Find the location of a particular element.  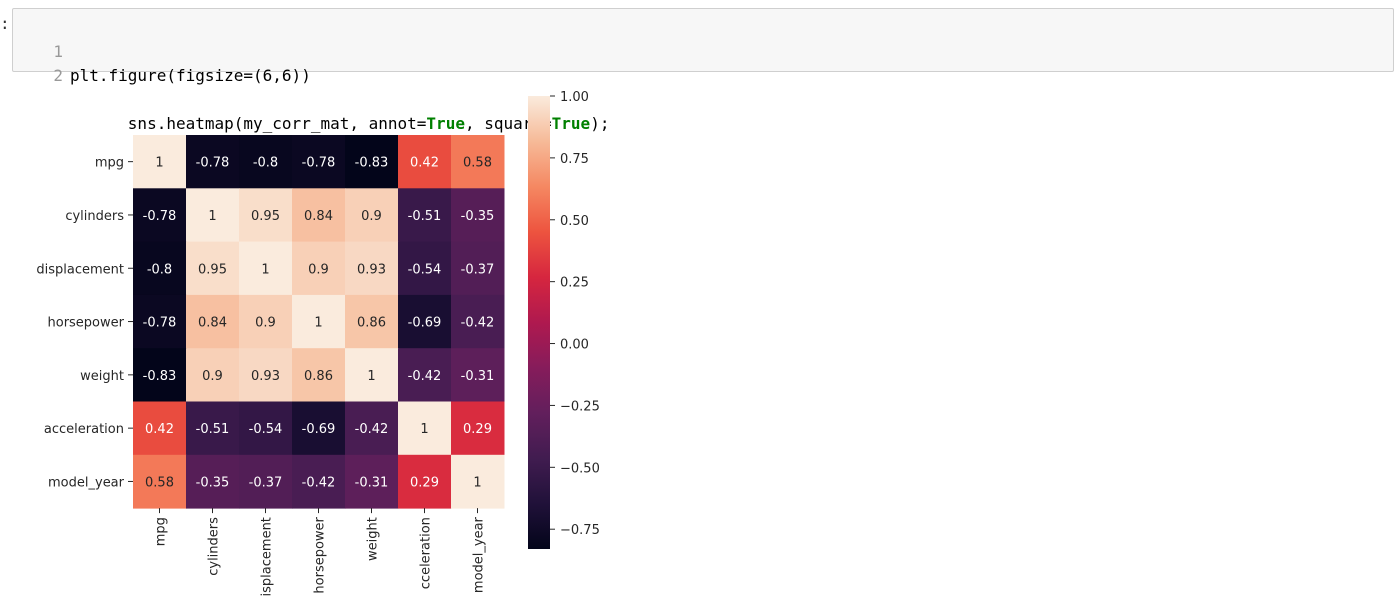

code-text: plt.figure(figsize=(6,6)) is located at coordinates (190, 75).